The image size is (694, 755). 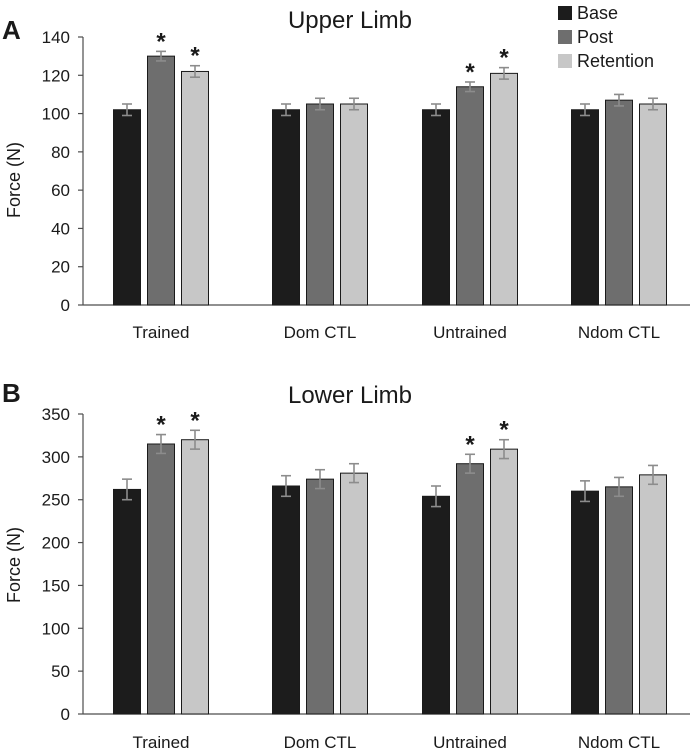 What do you see at coordinates (195, 71) in the screenshot?
I see `error-bar-upper-trained-retention` at bounding box center [195, 71].